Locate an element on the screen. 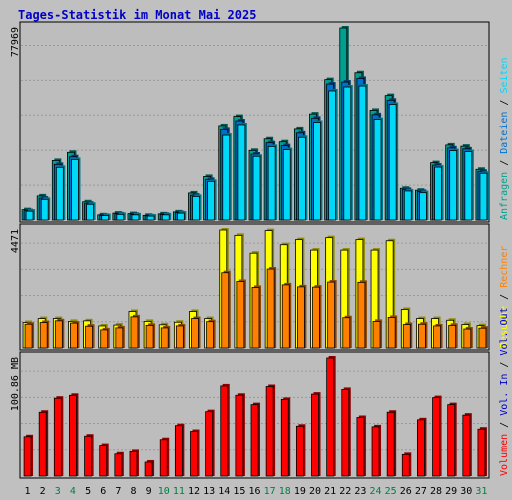  x-tick-label-day-7: 7 is located at coordinates (118, 491).